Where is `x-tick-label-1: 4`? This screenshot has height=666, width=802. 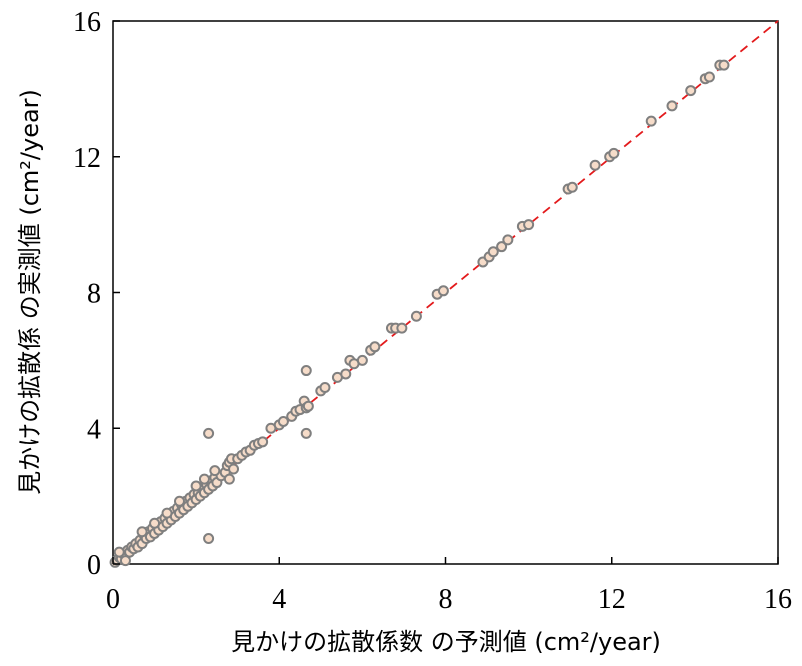 x-tick-label-1: 4 is located at coordinates (279, 599).